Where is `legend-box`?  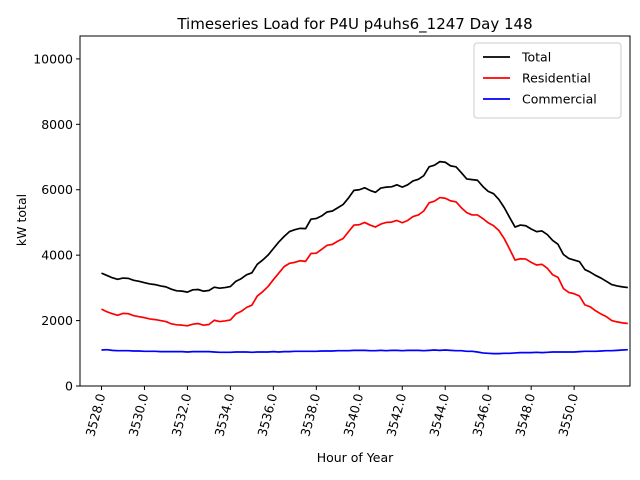 legend-box is located at coordinates (547, 80).